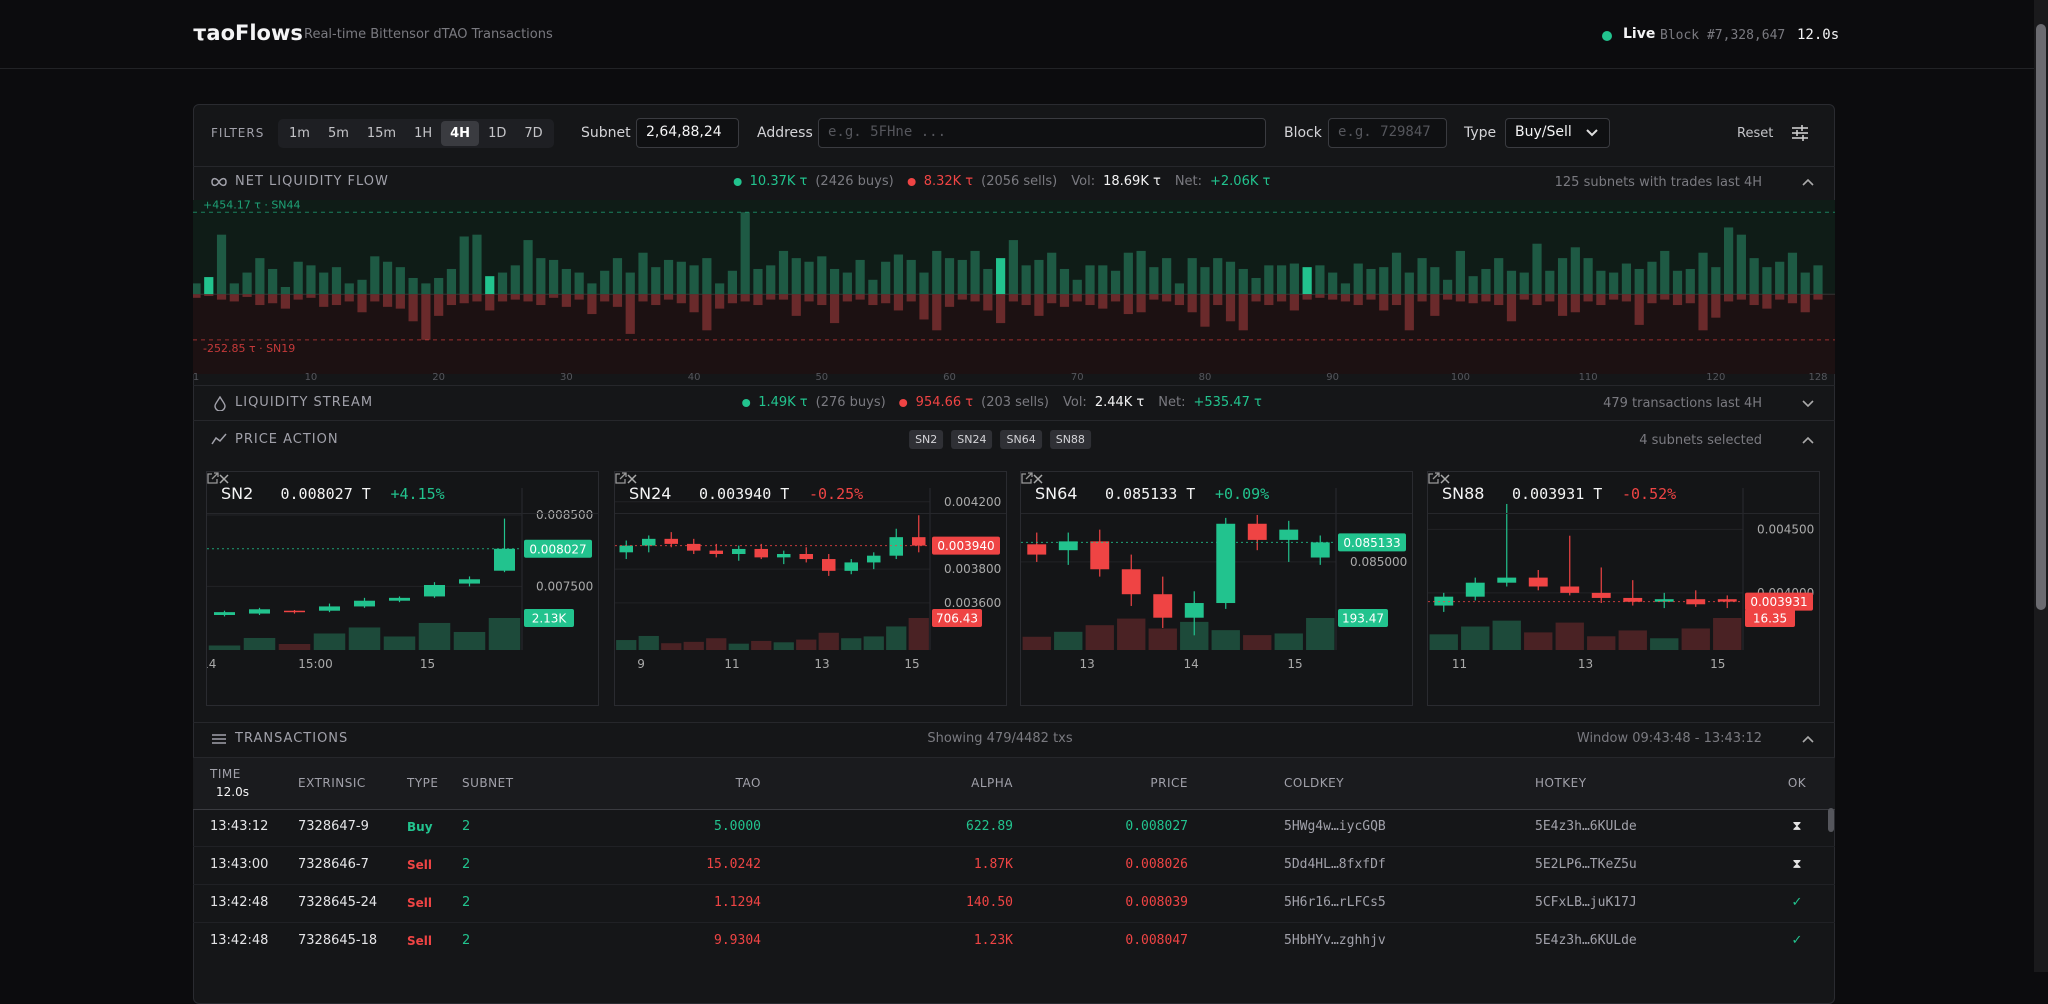  Describe the element at coordinates (1335, 864) in the screenshot. I see `cell: 5Dd4HL…8fxfDf` at that location.